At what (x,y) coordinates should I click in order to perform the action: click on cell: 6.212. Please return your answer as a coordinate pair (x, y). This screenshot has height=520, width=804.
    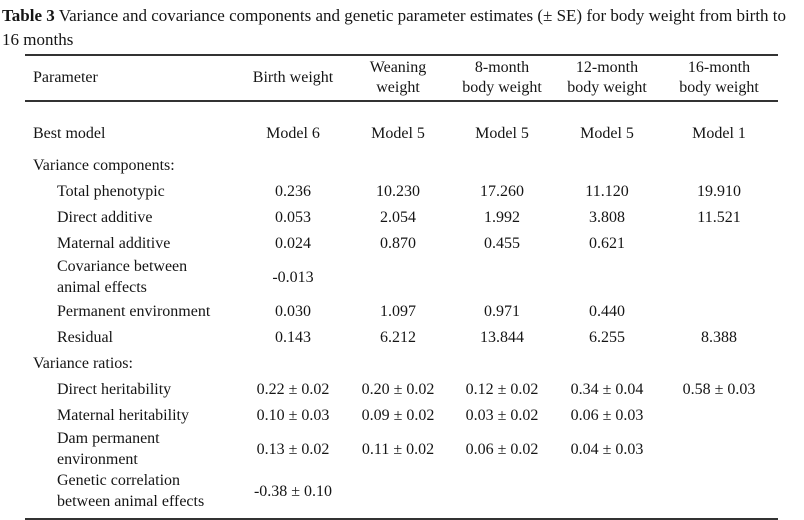
    Looking at the image, I should click on (398, 337).